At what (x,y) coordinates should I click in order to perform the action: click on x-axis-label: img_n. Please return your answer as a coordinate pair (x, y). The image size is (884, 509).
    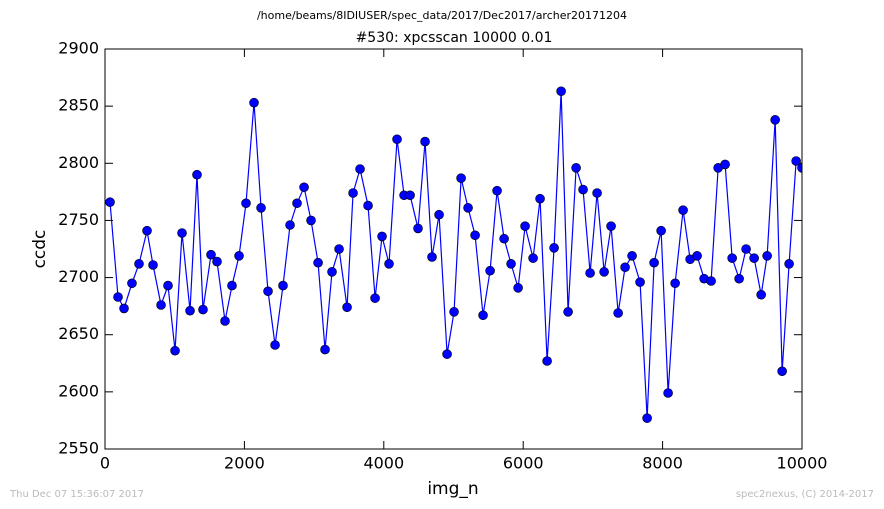
    Looking at the image, I should click on (452, 489).